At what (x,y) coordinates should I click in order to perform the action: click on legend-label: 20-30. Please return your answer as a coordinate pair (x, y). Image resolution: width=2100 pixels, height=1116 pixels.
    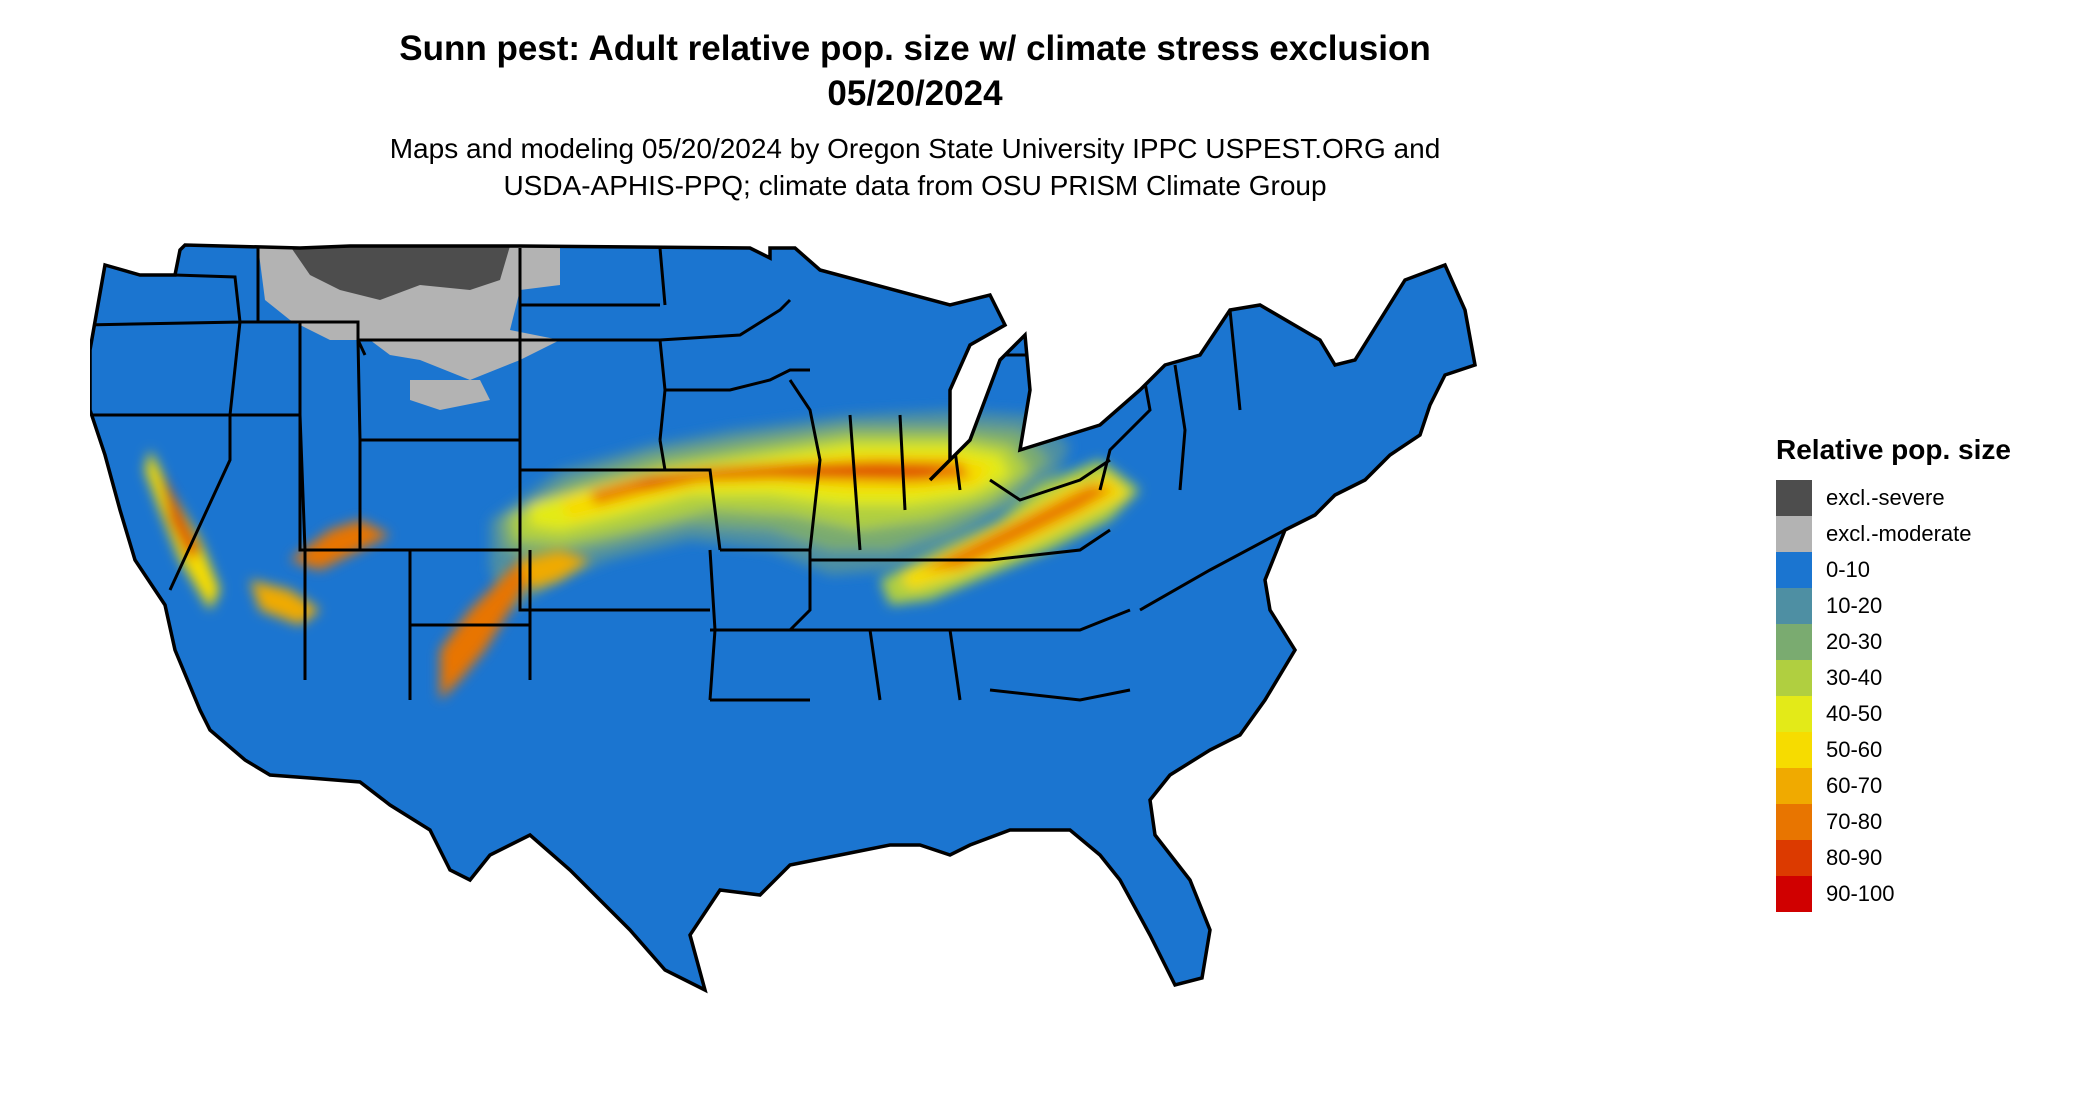
    Looking at the image, I should click on (1854, 641).